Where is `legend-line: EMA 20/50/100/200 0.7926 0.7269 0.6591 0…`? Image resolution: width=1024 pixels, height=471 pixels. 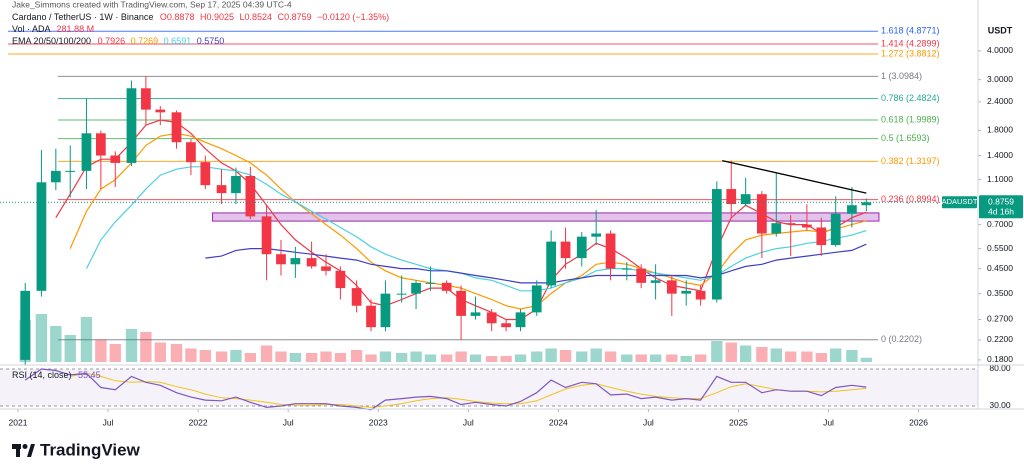 legend-line: EMA 20/50/100/200 0.7926 0.7269 0.6591 0… is located at coordinates (118, 41).